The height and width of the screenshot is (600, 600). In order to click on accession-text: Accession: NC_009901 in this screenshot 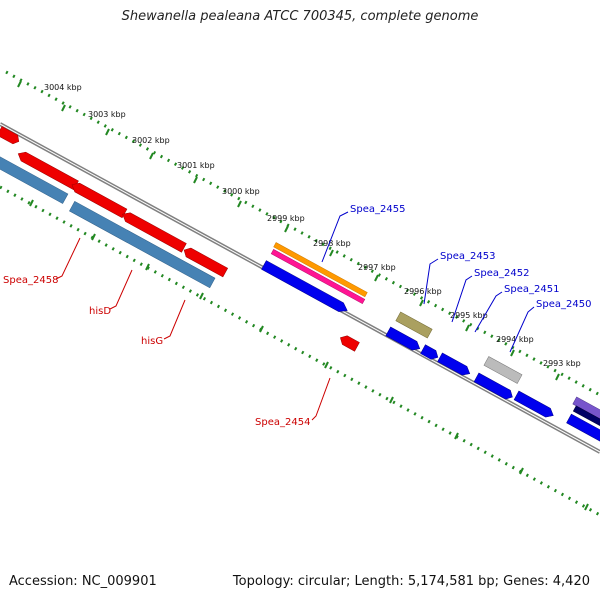, I will do `click(83, 581)`.